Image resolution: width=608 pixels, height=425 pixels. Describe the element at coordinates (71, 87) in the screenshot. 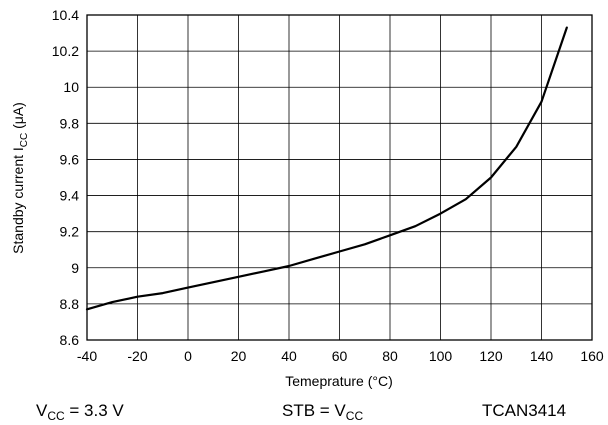

I see `y-tick-label: 10` at that location.